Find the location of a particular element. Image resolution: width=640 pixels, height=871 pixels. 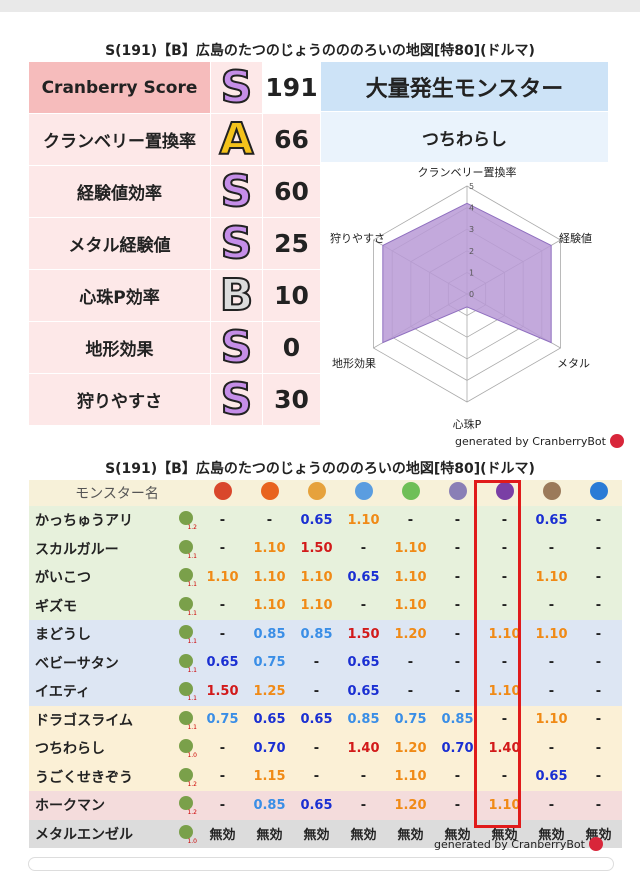

generated-by-text: generated by CranberryBot is located at coordinates (509, 844).